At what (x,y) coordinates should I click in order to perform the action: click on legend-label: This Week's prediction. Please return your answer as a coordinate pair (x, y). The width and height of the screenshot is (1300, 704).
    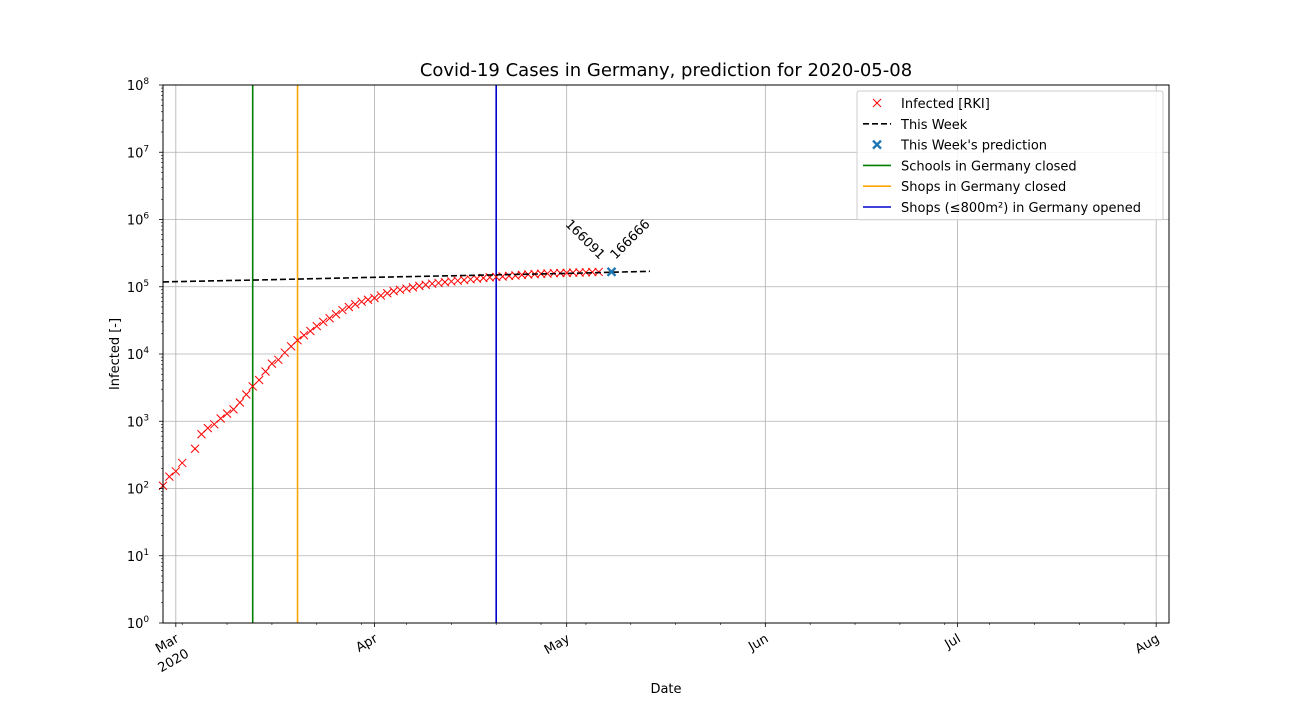
    Looking at the image, I should click on (973, 146).